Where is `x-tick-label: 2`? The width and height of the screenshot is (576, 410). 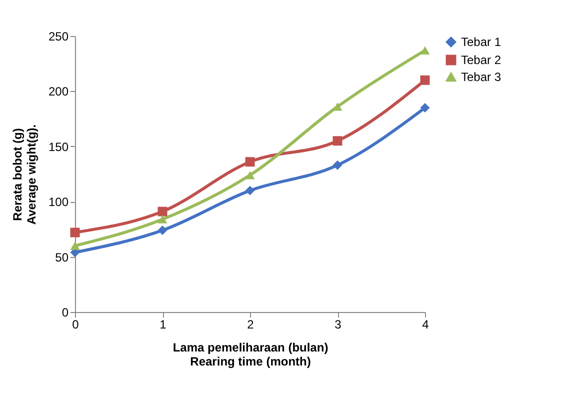
x-tick-label: 2 is located at coordinates (250, 325).